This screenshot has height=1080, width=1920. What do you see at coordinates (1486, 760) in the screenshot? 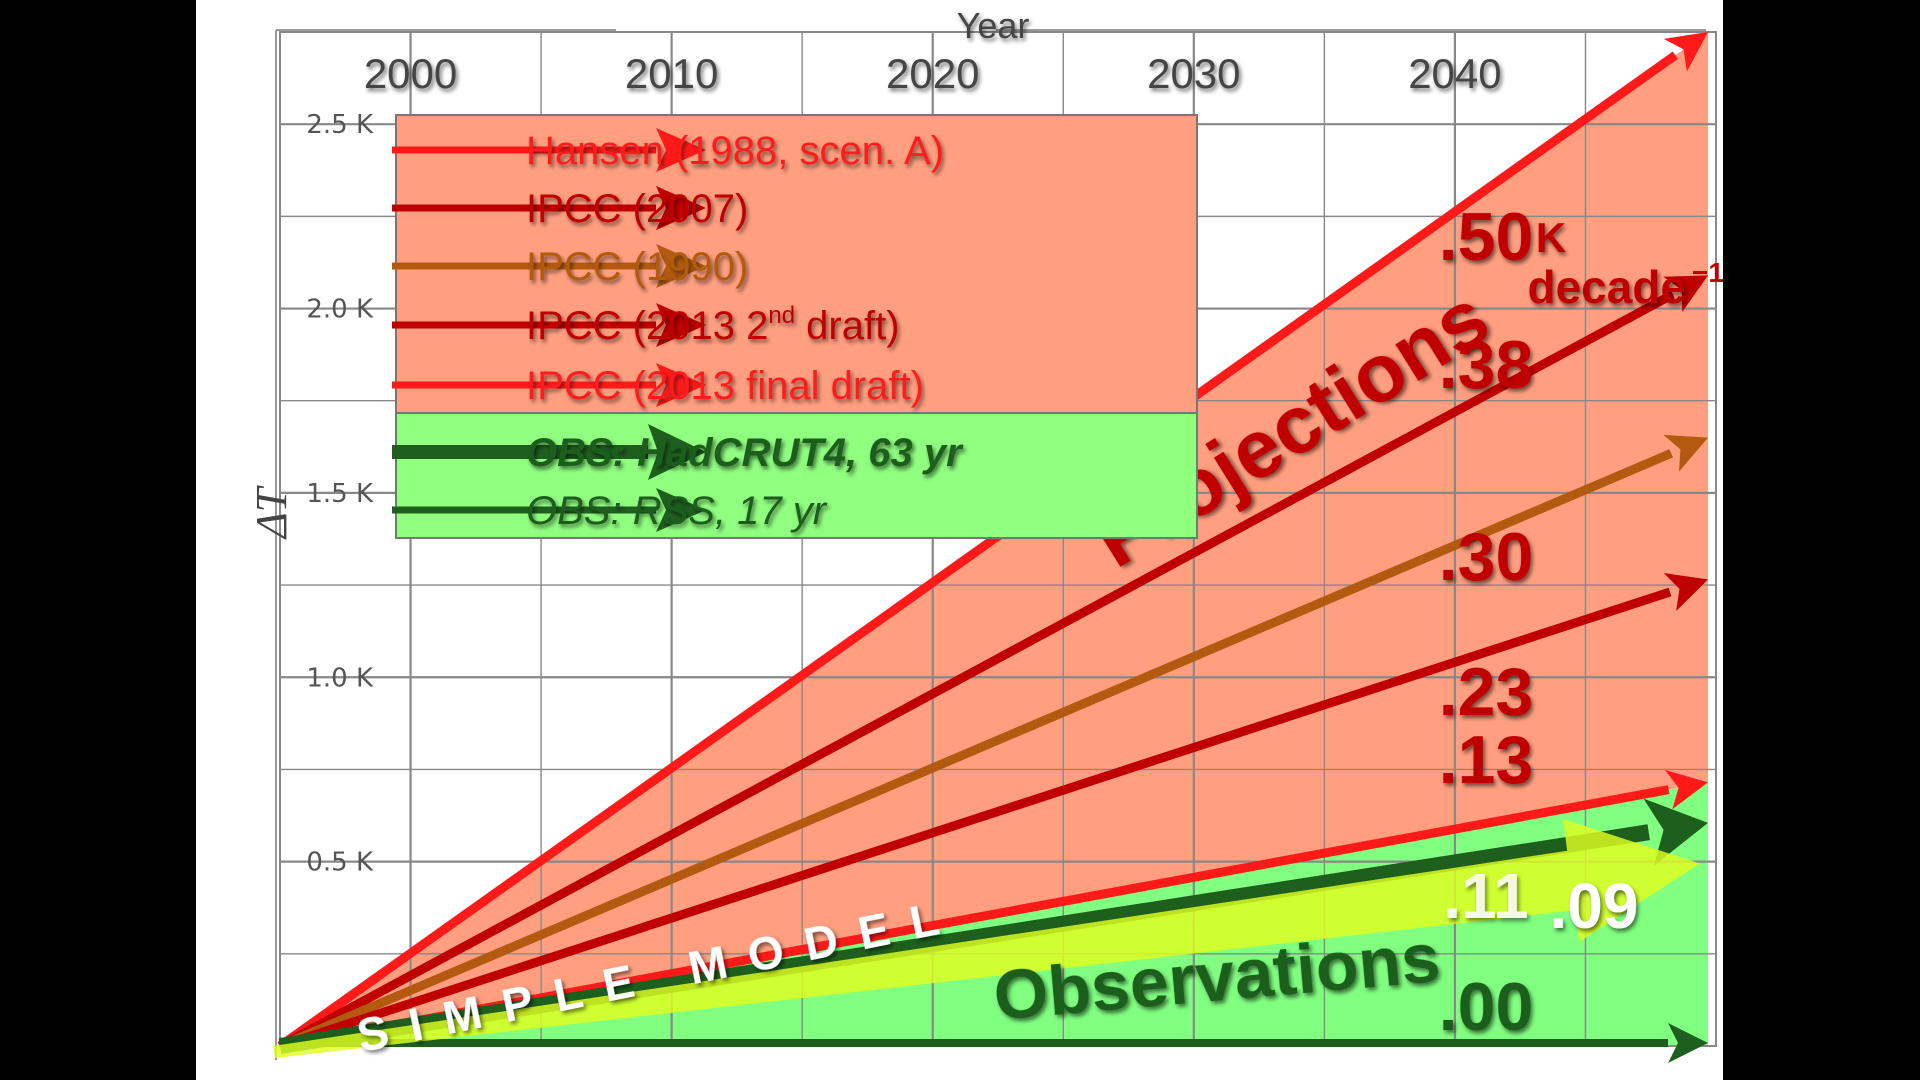
I see `rate-label: .13` at bounding box center [1486, 760].